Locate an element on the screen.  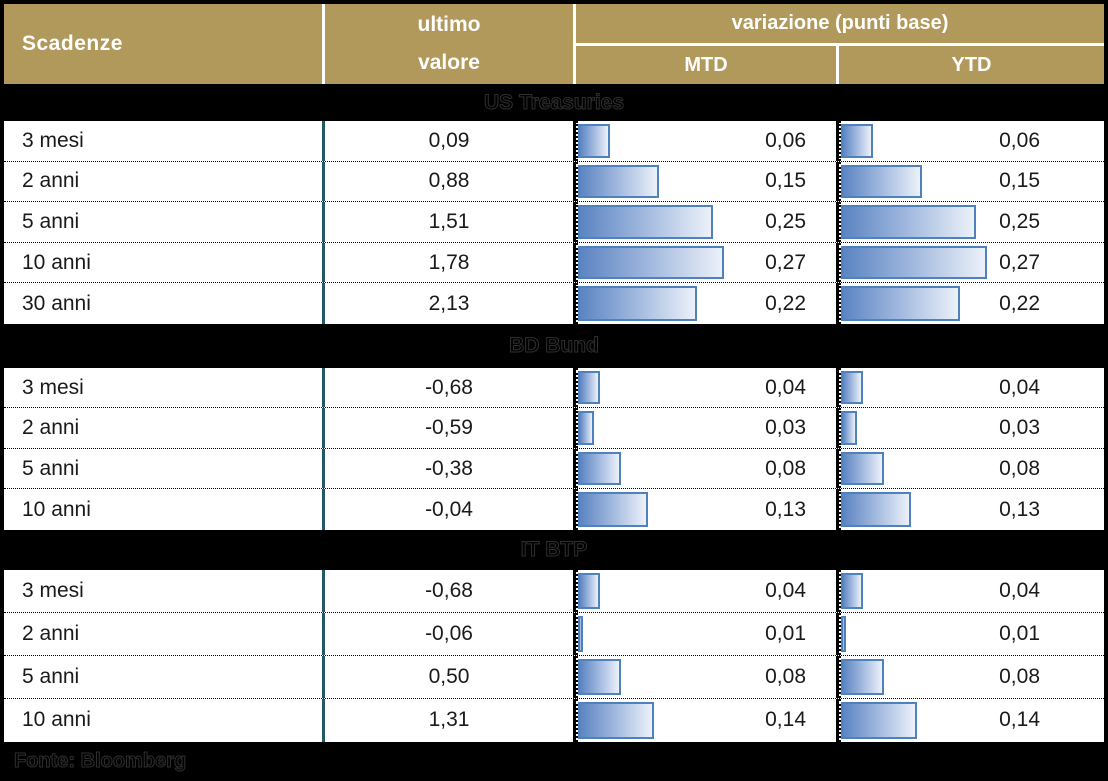
ytd-value: 0,25 is located at coordinates (1019, 221).